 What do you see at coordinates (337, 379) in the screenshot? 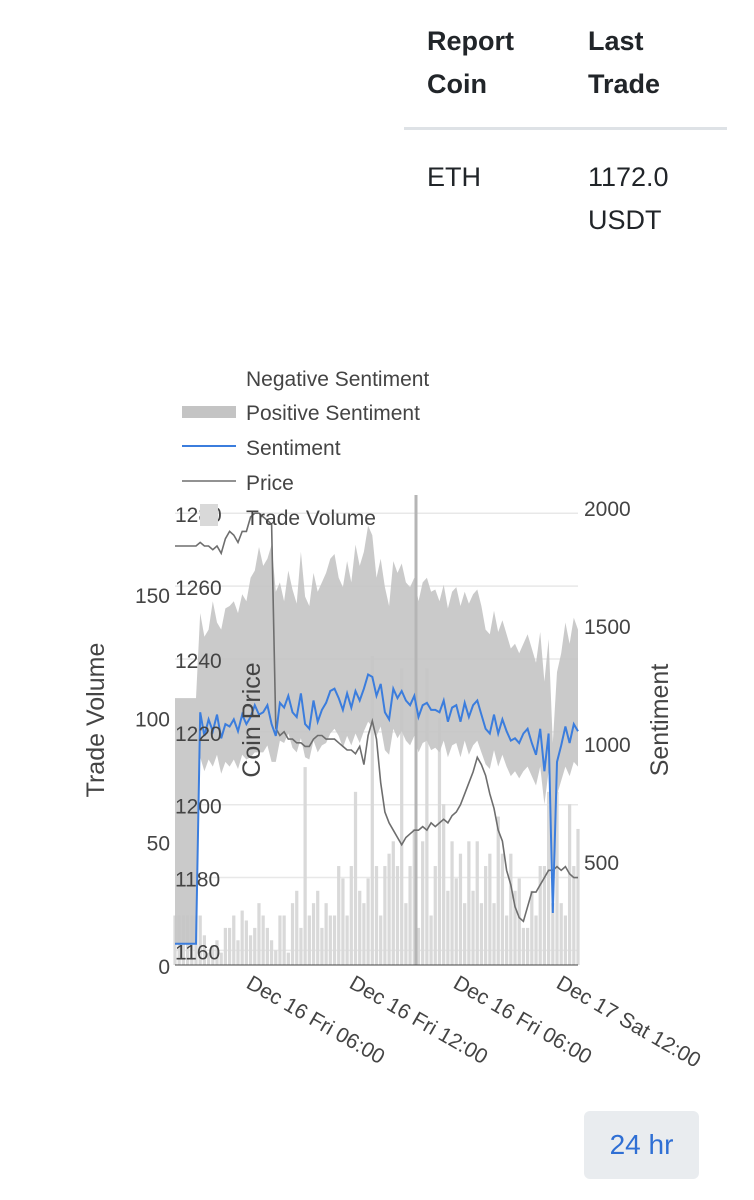
I see `legend-negative-sentiment: Negative Sentiment` at bounding box center [337, 379].